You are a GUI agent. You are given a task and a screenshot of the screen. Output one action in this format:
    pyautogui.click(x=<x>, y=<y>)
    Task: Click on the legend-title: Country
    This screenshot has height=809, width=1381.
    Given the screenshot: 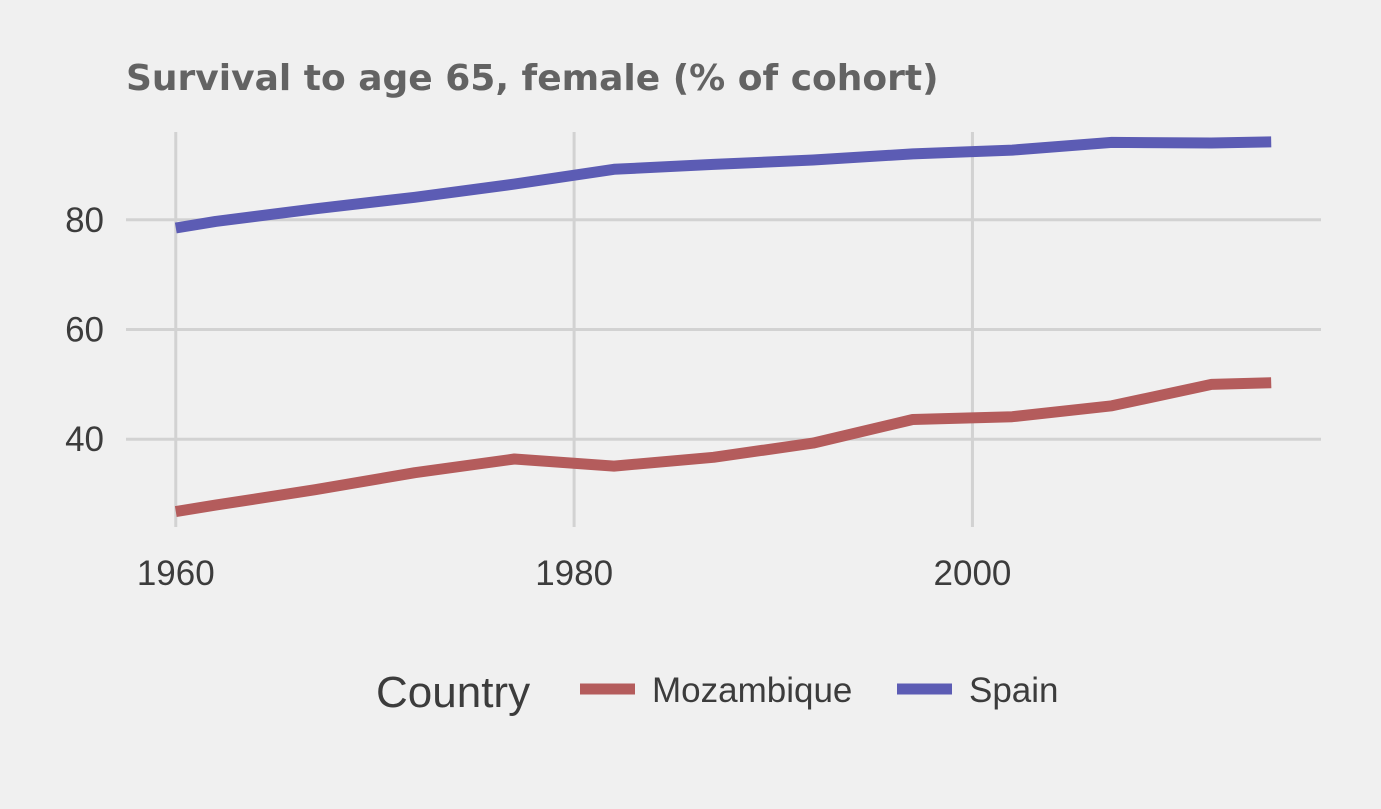 What is the action you would take?
    pyautogui.click(x=453, y=692)
    